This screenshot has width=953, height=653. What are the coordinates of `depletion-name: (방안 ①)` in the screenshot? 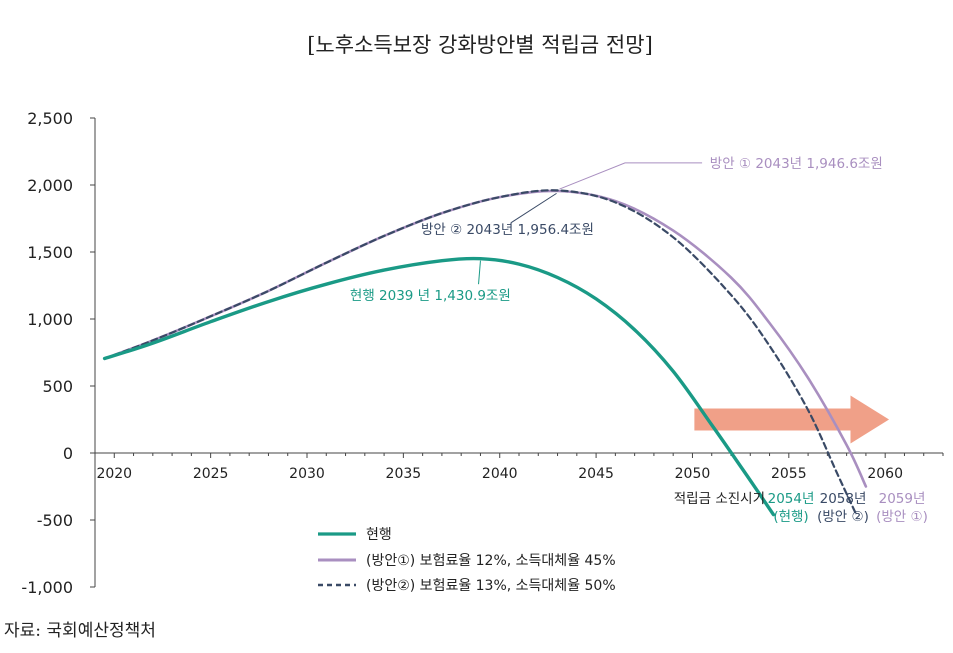 It's located at (902, 517).